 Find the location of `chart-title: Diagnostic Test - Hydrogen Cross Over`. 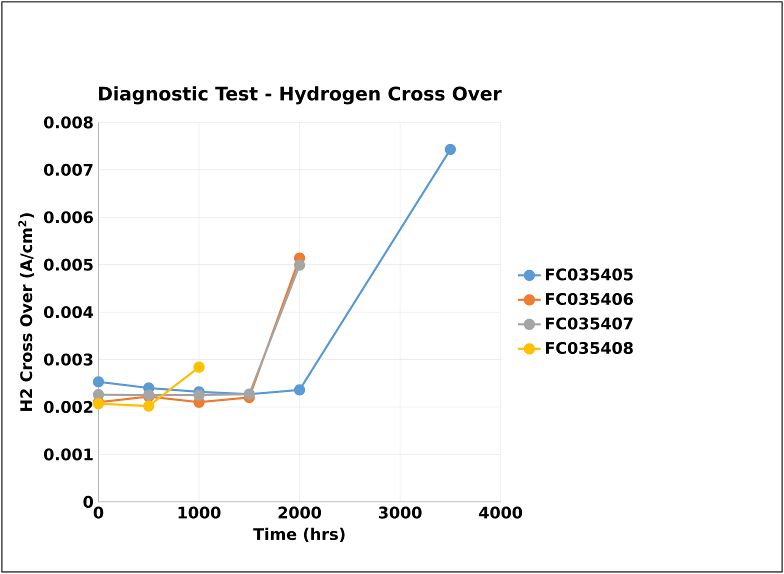

chart-title: Diagnostic Test - Hydrogen Cross Over is located at coordinates (300, 95).